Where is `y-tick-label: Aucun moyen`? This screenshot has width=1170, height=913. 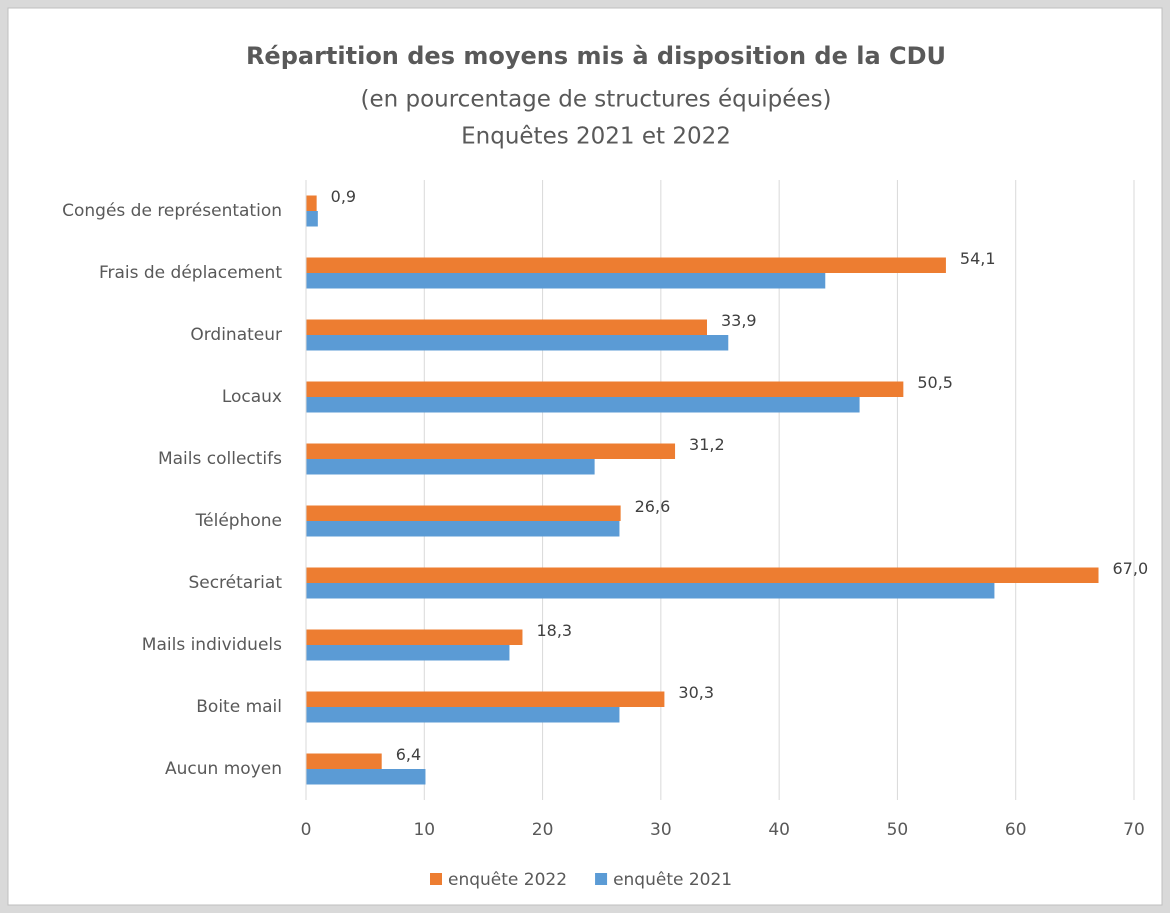
y-tick-label: Aucun moyen is located at coordinates (223, 769).